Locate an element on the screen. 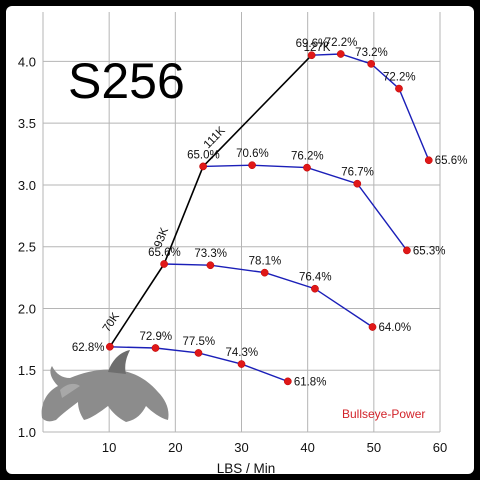 This screenshot has height=480, width=480. x-tick-label: 50 is located at coordinates (374, 447).